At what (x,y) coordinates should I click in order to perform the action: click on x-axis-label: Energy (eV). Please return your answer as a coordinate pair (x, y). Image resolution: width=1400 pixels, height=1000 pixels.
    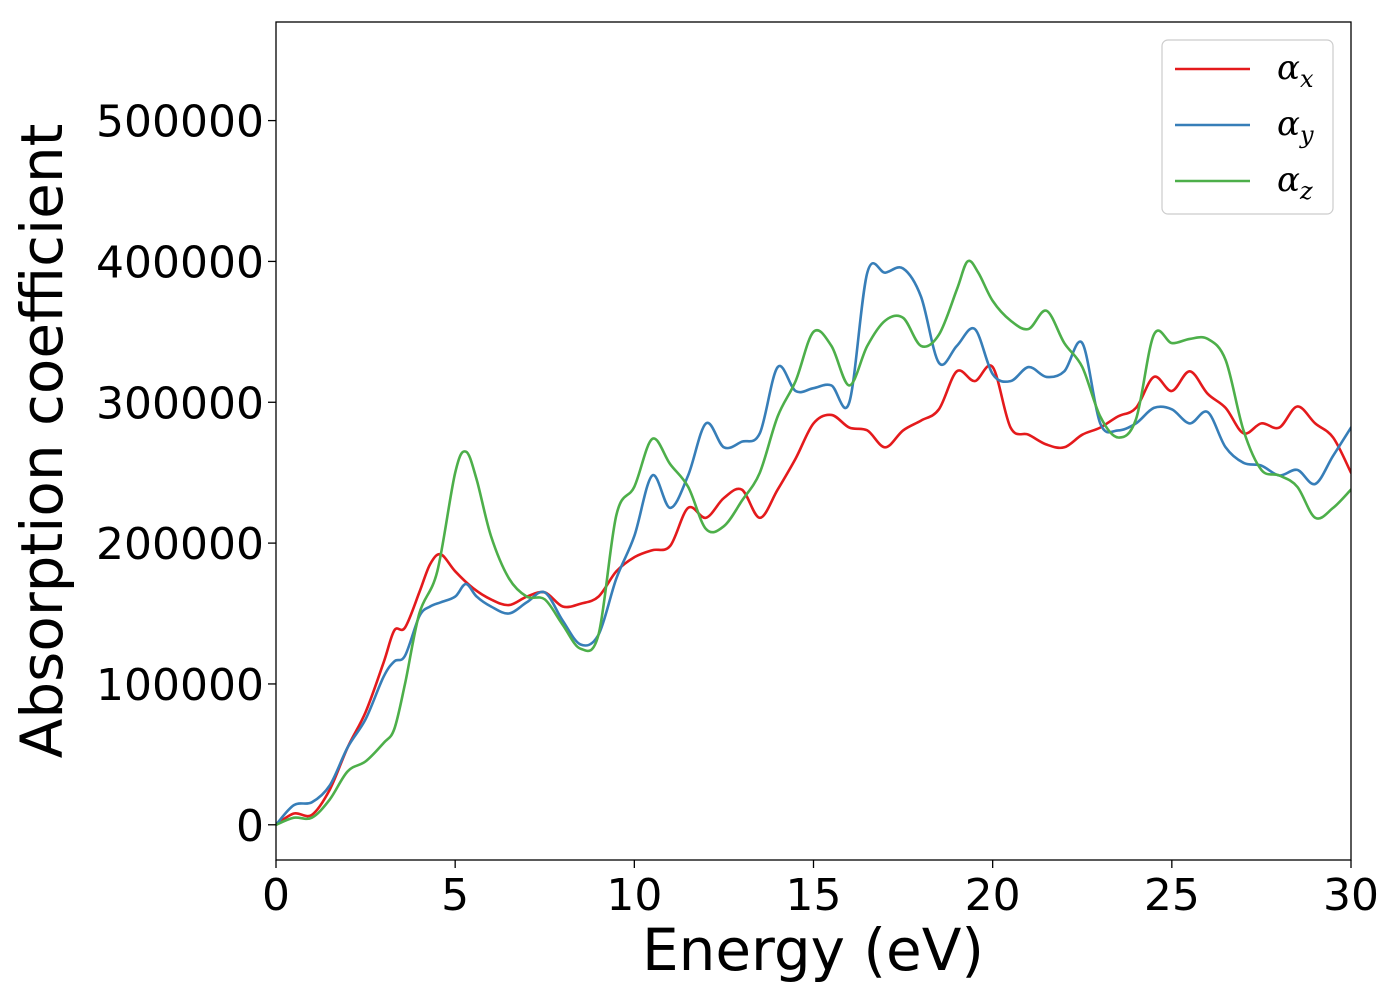
    Looking at the image, I should click on (813, 950).